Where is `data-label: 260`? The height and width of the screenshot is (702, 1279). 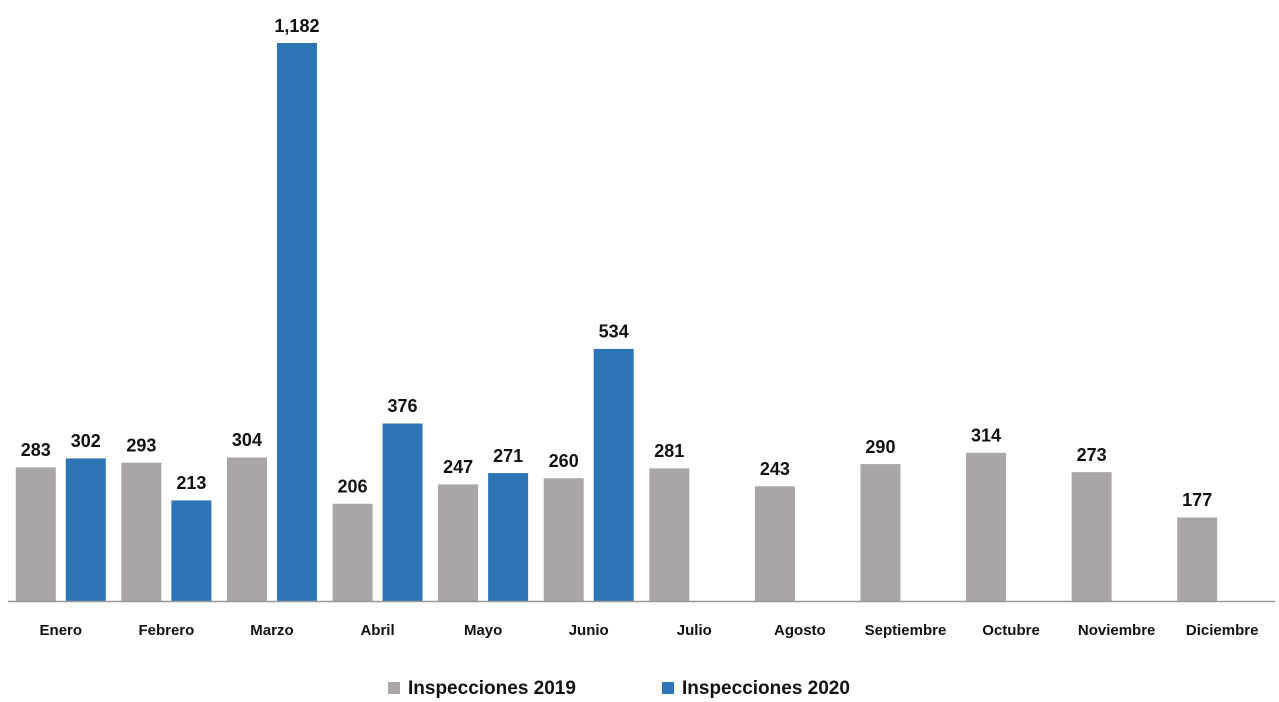 data-label: 260 is located at coordinates (564, 461).